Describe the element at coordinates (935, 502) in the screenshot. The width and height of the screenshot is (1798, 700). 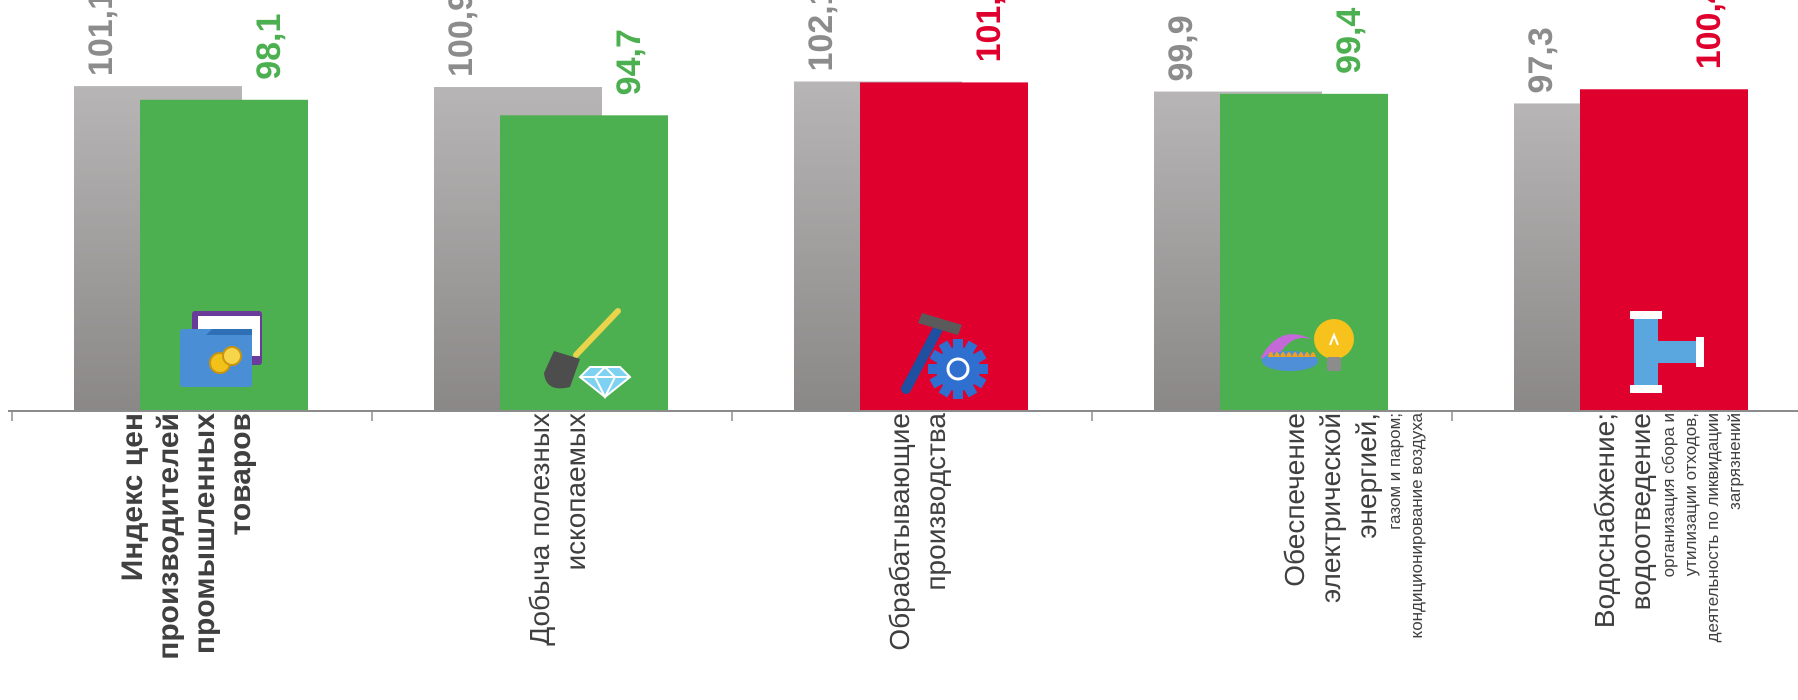
I see `category-label-line: производства` at that location.